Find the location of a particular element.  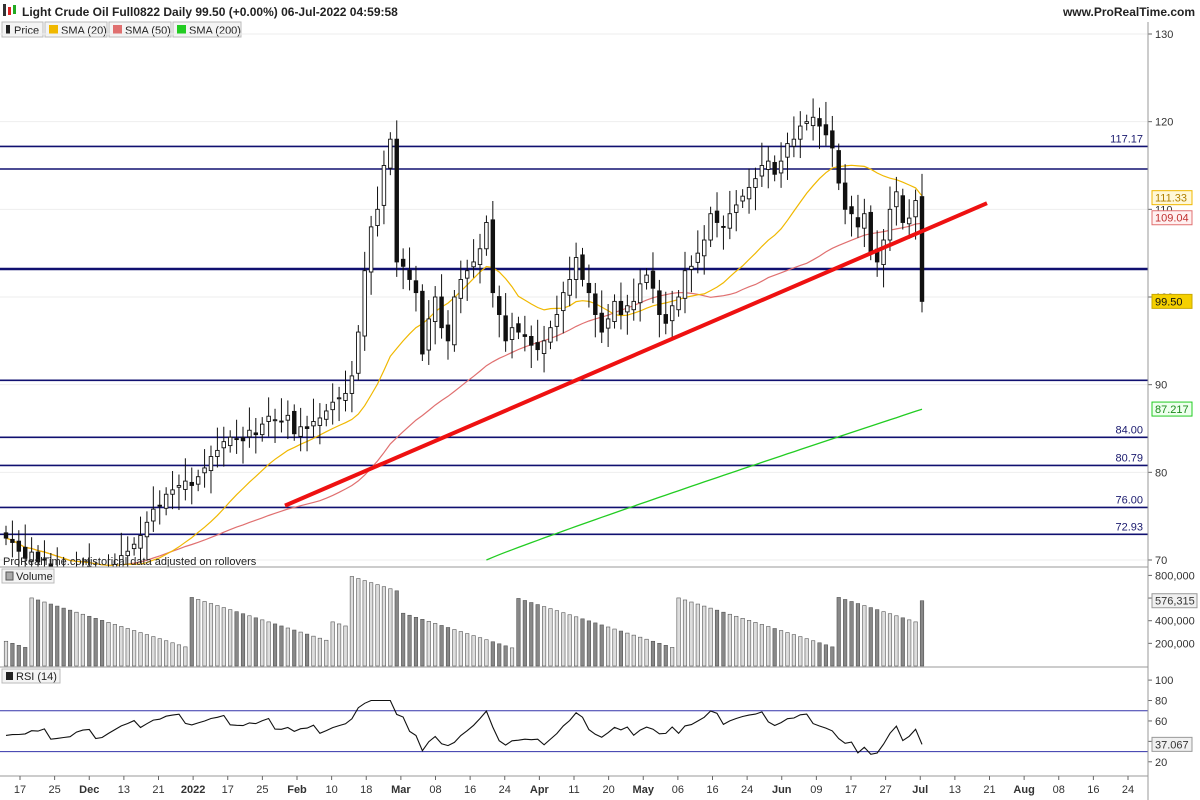

rsi-line is located at coordinates (464, 727).